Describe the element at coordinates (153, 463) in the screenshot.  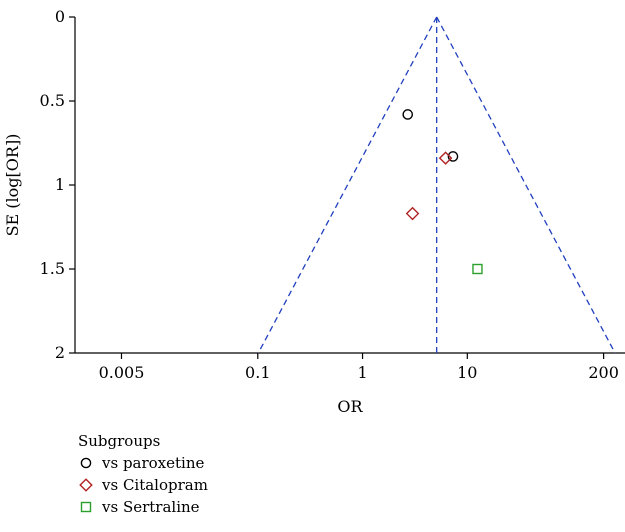
I see `legend-label: vs paroxetine` at that location.